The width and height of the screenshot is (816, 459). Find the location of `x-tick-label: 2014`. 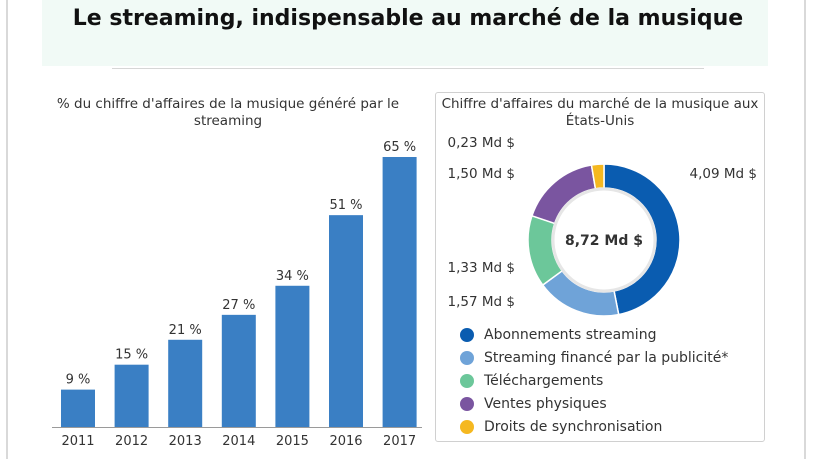

x-tick-label: 2014 is located at coordinates (238, 441).